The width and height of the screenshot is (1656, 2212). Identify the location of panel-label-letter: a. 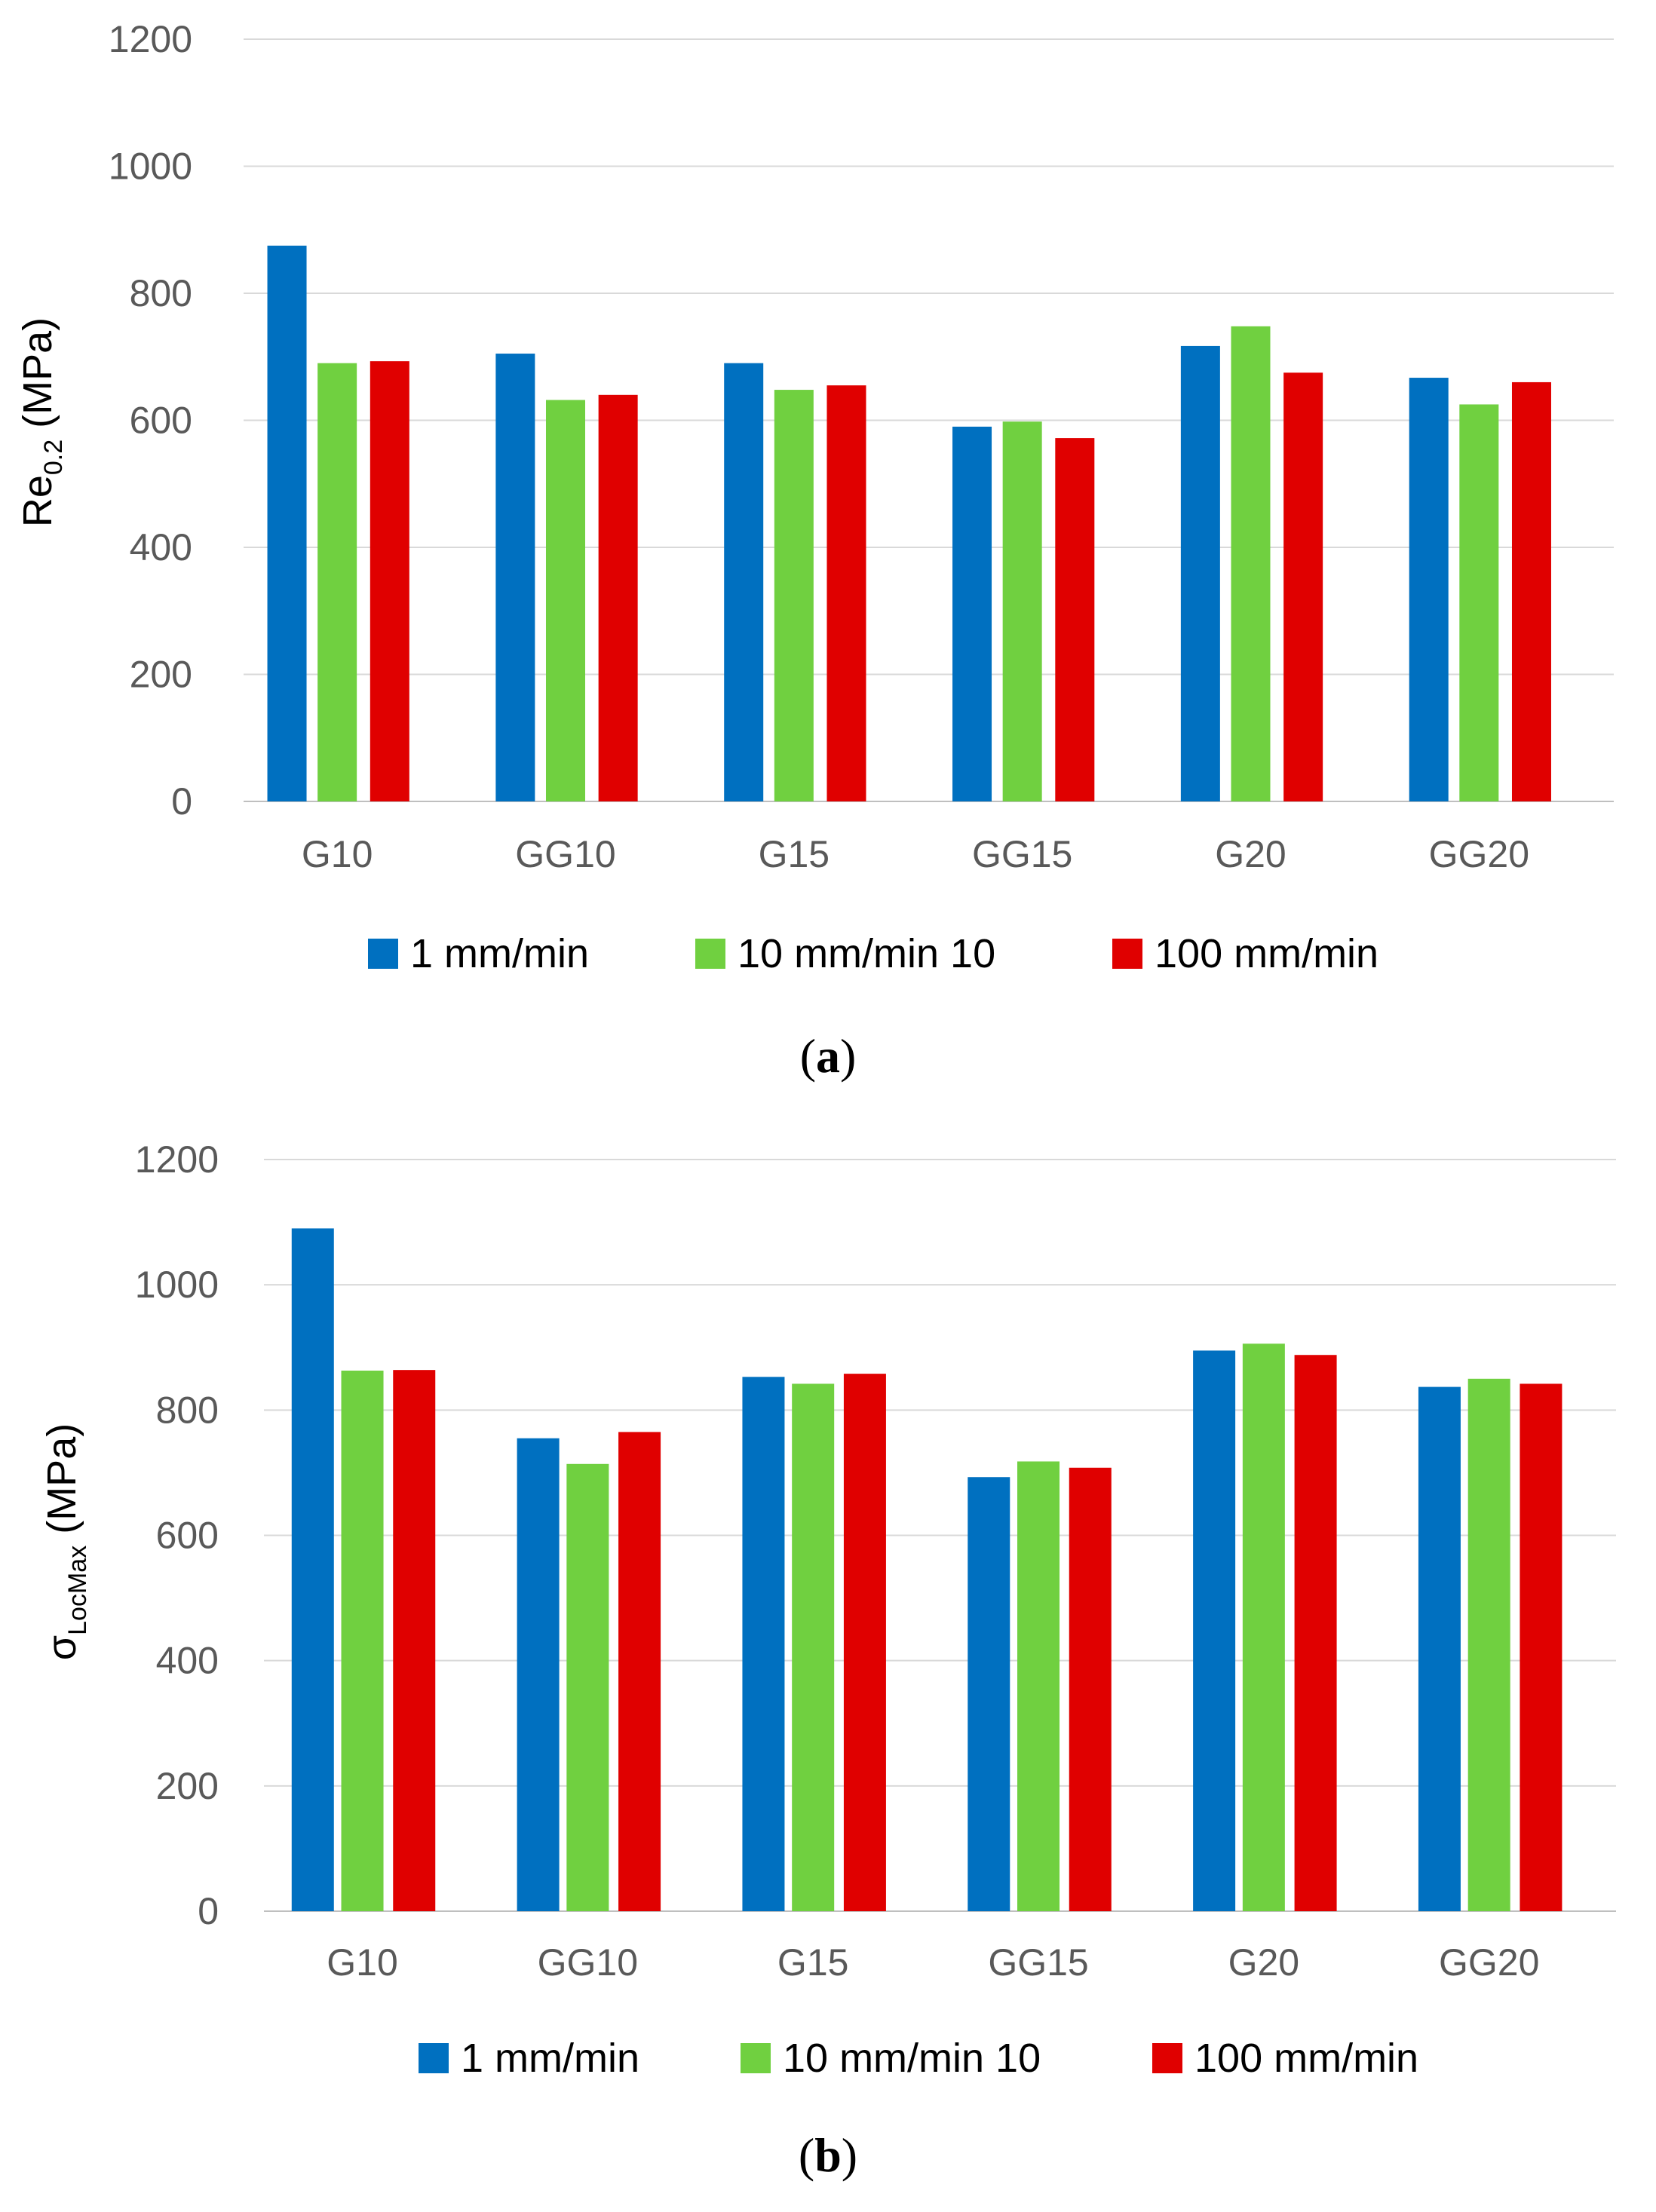
(828, 1056).